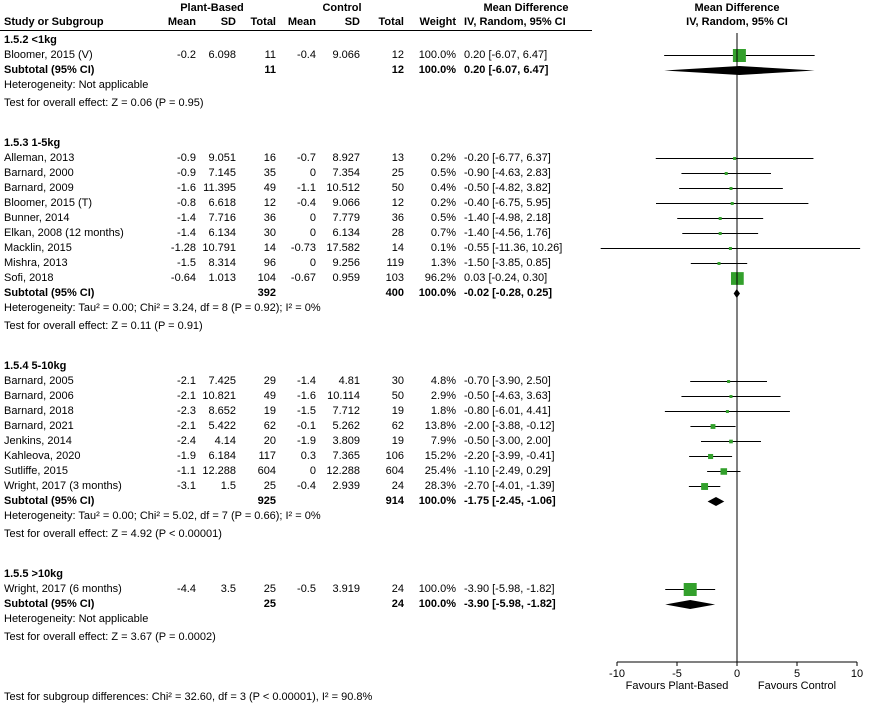 This screenshot has width=889, height=704. Describe the element at coordinates (306, 426) in the screenshot. I see `control-mean: -0.1` at that location.